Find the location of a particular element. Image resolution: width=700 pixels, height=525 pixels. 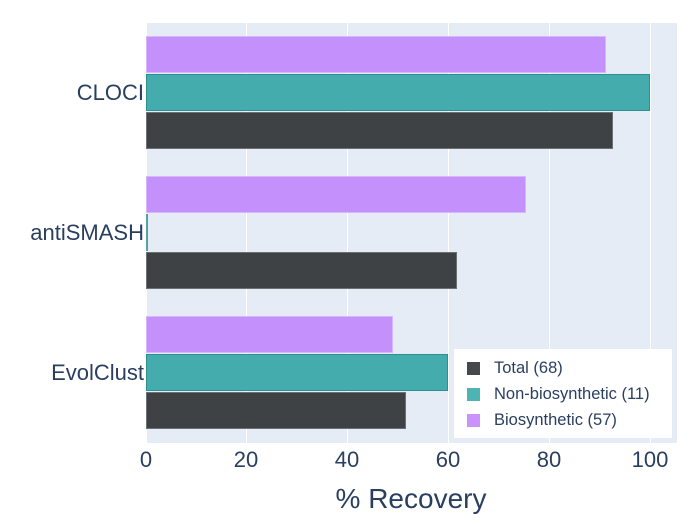

bar-cloci-total is located at coordinates (379, 130).